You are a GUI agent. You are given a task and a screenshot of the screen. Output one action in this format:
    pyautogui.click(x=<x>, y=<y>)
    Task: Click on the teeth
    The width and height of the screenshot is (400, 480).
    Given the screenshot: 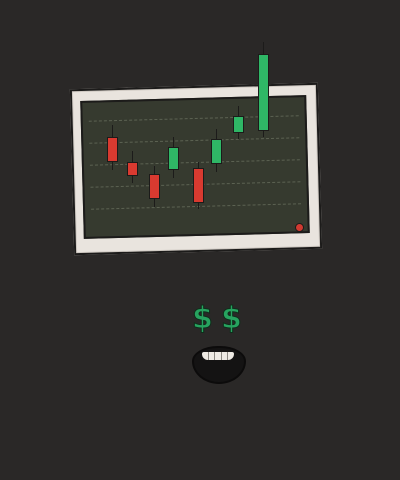 What is the action you would take?
    pyautogui.click(x=218, y=356)
    